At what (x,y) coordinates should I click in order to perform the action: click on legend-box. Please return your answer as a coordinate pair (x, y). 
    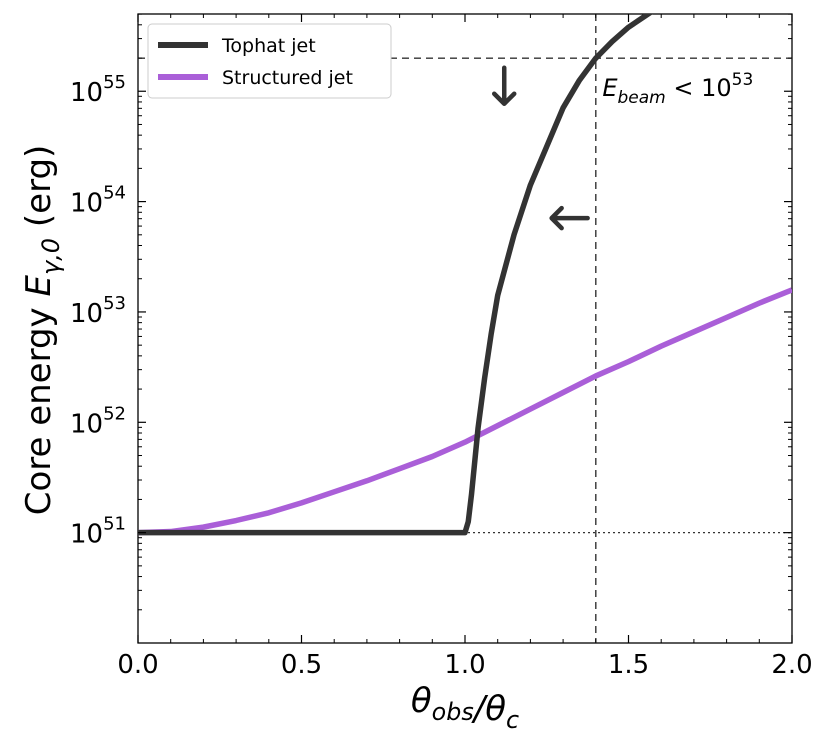
    Looking at the image, I should click on (269, 61).